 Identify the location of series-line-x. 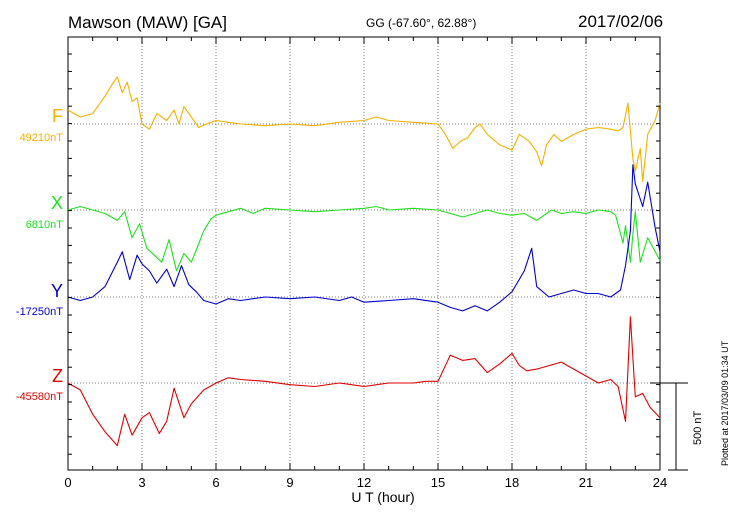
(364, 238).